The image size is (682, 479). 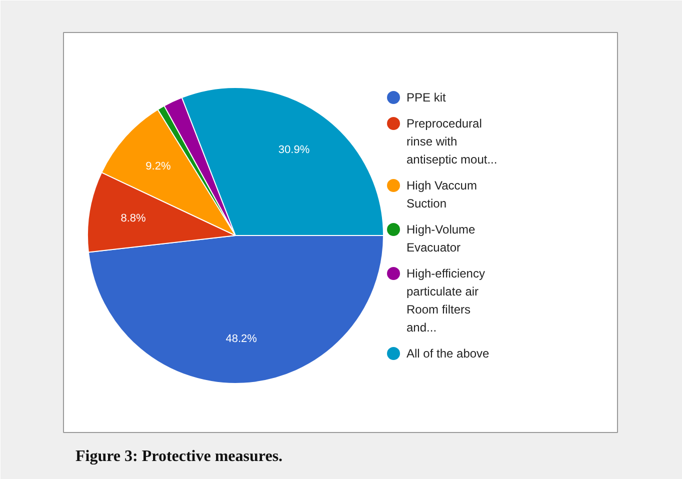 I want to click on legend-label: All of the above, so click(x=448, y=353).